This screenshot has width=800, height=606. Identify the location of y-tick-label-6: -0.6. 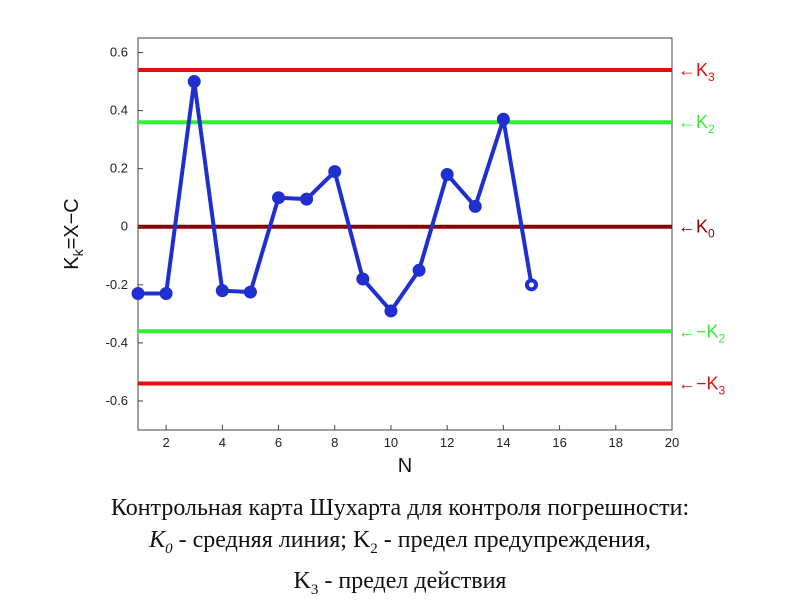
(117, 400).